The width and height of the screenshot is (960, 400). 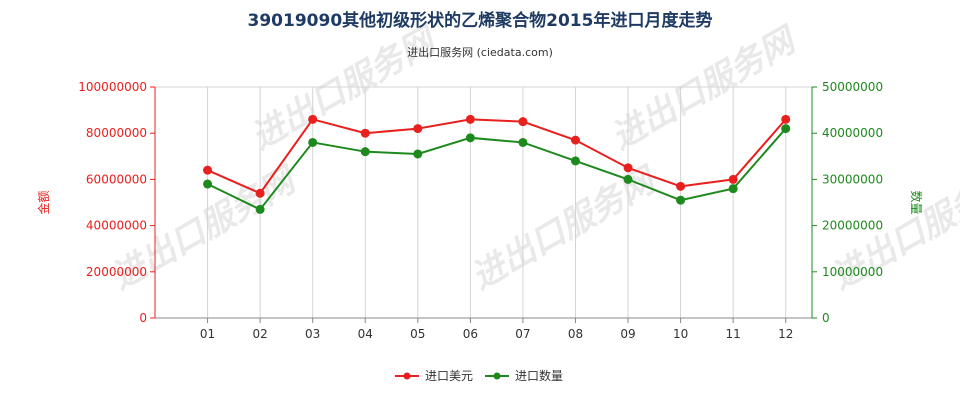 I want to click on left-axis-label: 金额, so click(x=43, y=202).